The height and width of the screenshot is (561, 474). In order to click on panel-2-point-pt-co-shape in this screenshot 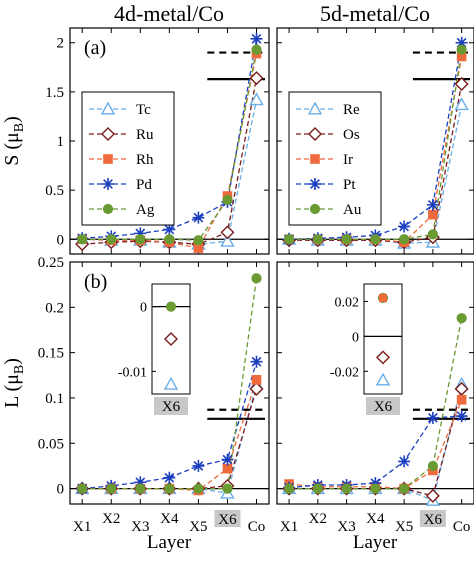, I will do `click(461, 42)`.